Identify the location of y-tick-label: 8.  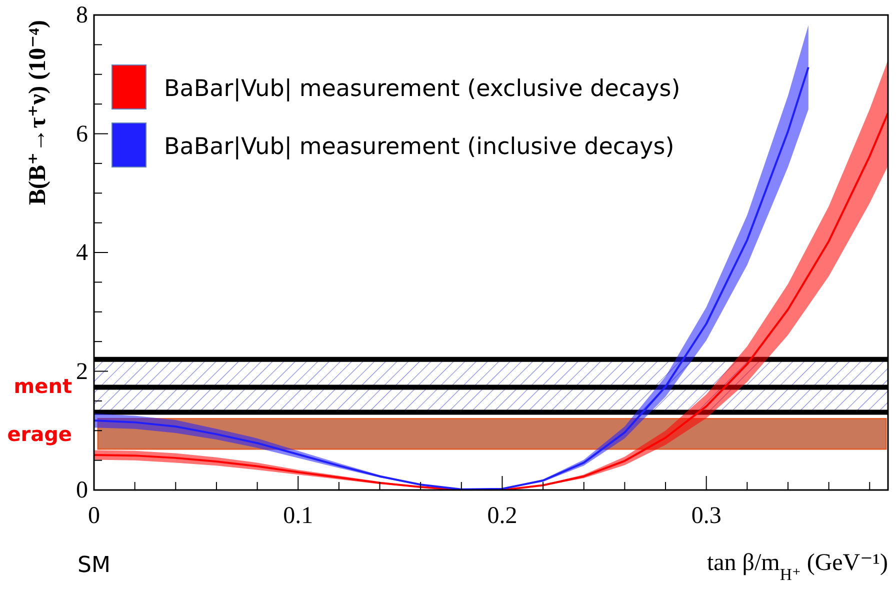
(82, 15).